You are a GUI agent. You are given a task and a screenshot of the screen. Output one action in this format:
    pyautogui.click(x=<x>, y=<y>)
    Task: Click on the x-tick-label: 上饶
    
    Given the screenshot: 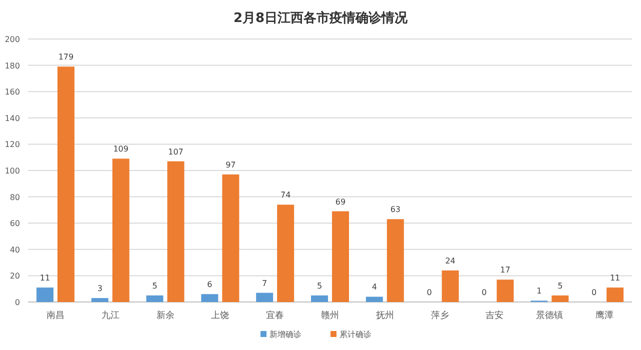 What is the action you would take?
    pyautogui.click(x=220, y=315)
    